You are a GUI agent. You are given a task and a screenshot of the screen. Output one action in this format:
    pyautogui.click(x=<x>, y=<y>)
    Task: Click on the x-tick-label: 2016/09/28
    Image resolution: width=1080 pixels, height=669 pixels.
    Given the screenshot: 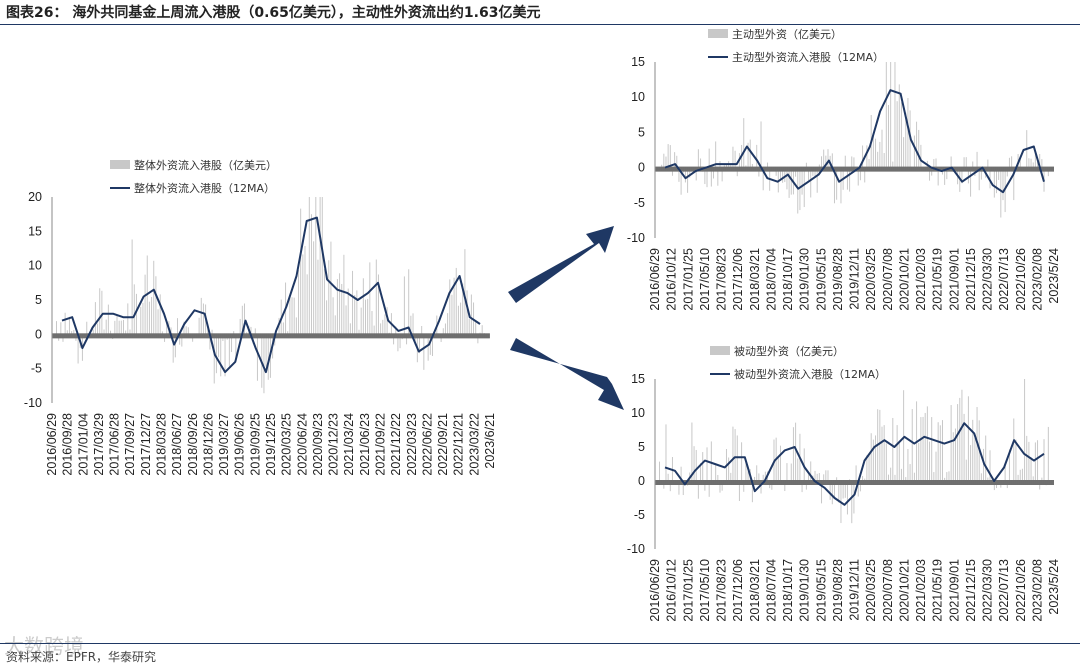 What is the action you would take?
    pyautogui.click(x=68, y=444)
    